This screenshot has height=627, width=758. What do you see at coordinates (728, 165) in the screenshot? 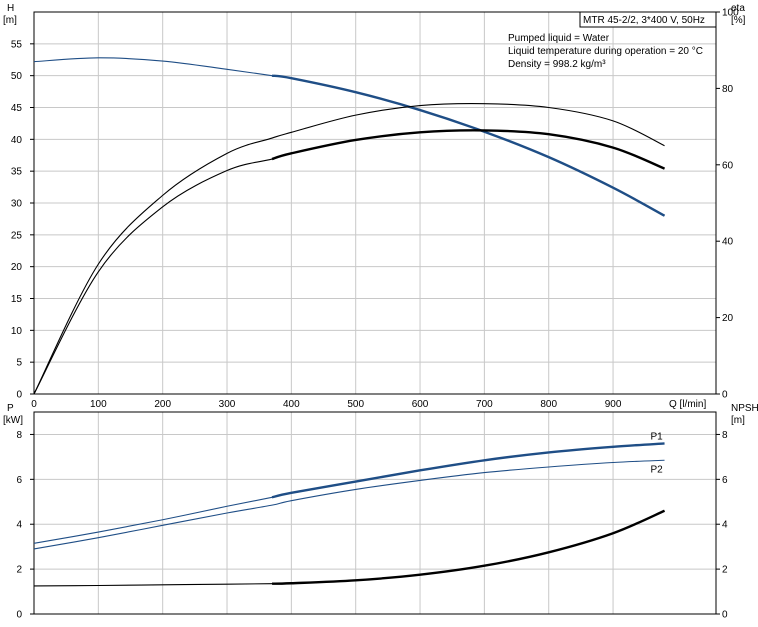
I see `right-tick-label: 60` at bounding box center [728, 165].